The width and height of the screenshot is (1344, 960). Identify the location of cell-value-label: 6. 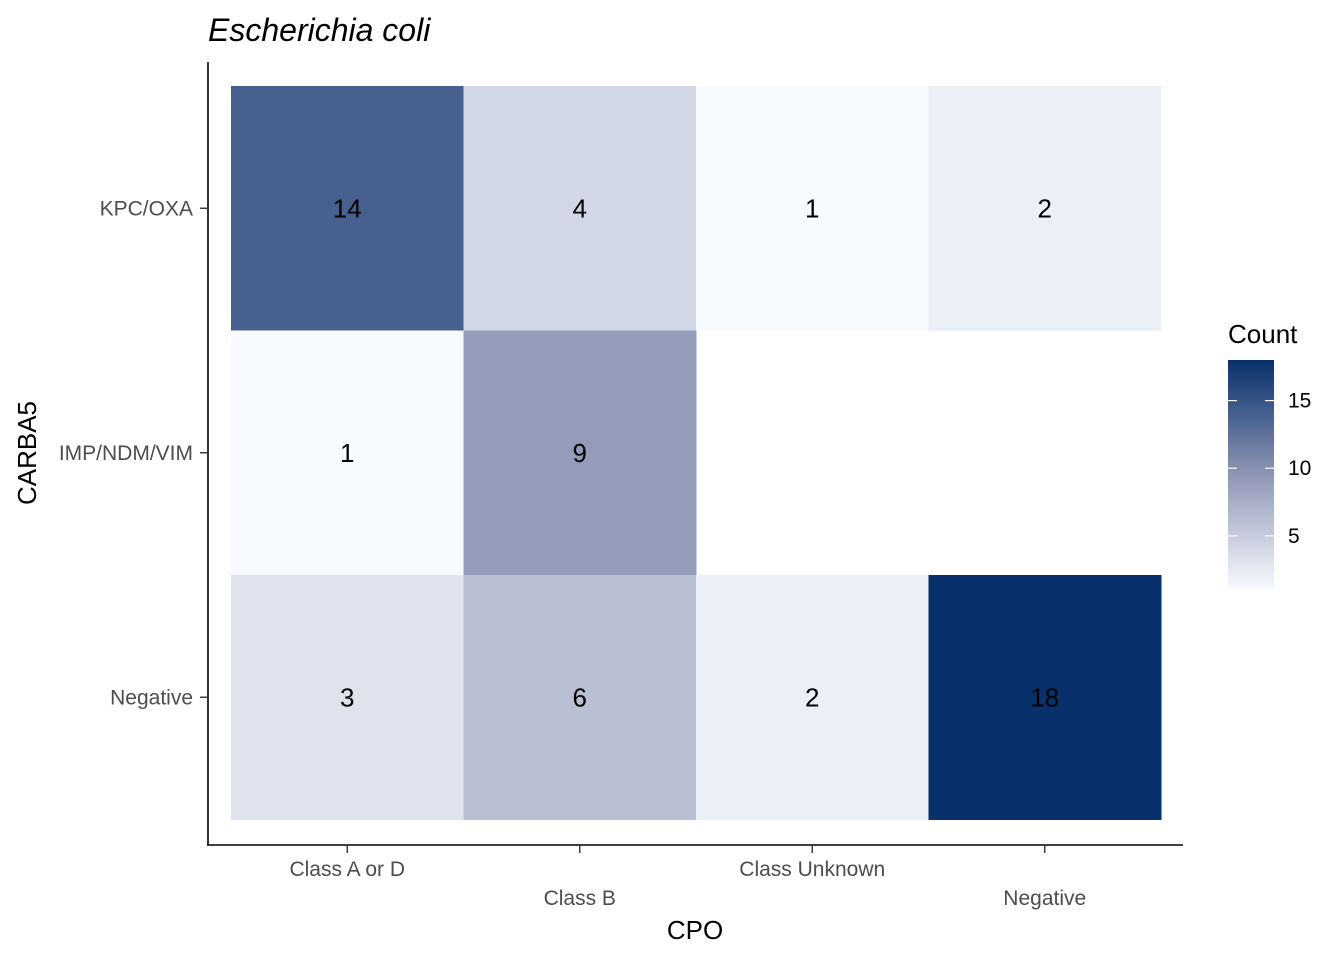
(580, 697).